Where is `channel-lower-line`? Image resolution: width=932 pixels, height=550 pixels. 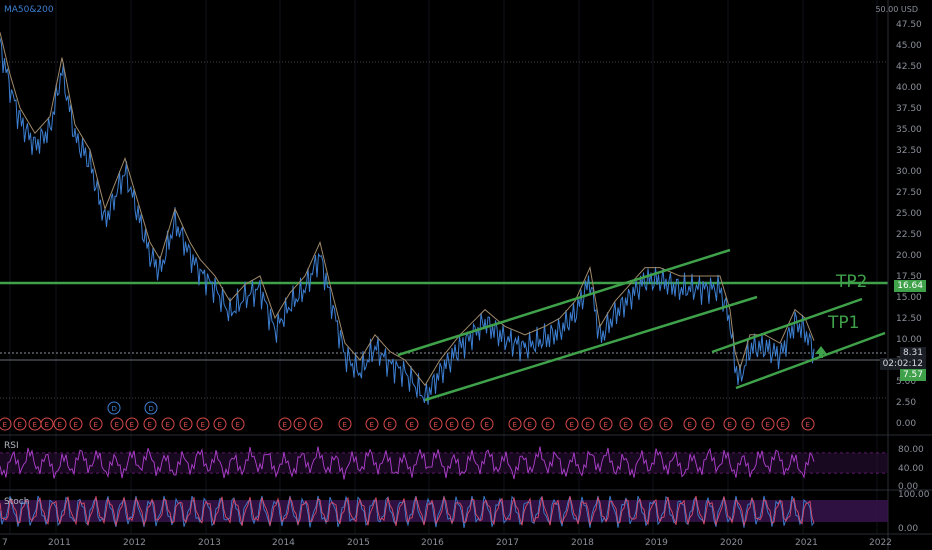 channel-lower-line is located at coordinates (591, 348).